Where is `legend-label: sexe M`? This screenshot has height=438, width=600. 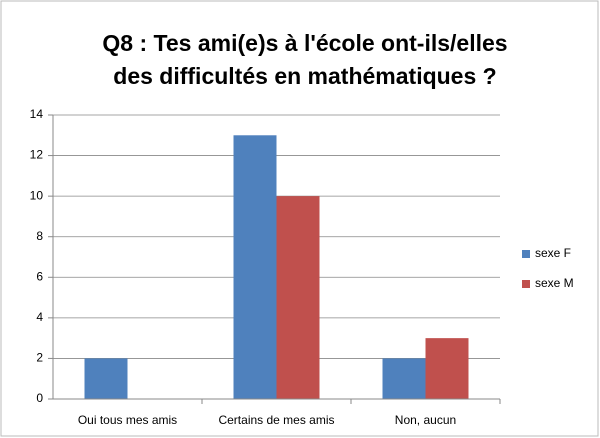 legend-label: sexe M is located at coordinates (554, 283).